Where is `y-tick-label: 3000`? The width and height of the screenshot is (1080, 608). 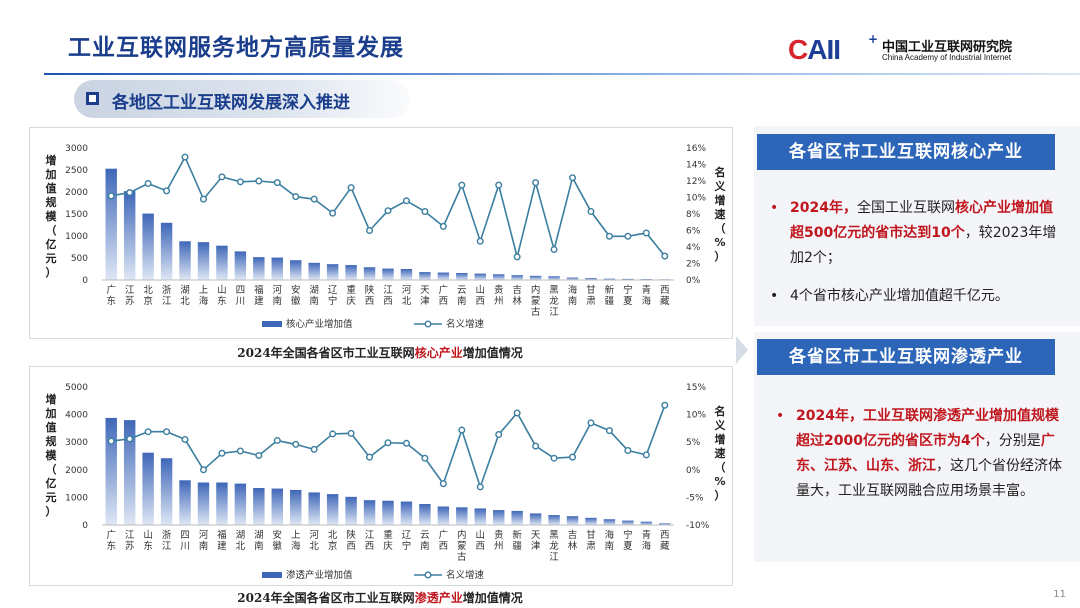 y-tick-label: 3000 is located at coordinates (76, 443).